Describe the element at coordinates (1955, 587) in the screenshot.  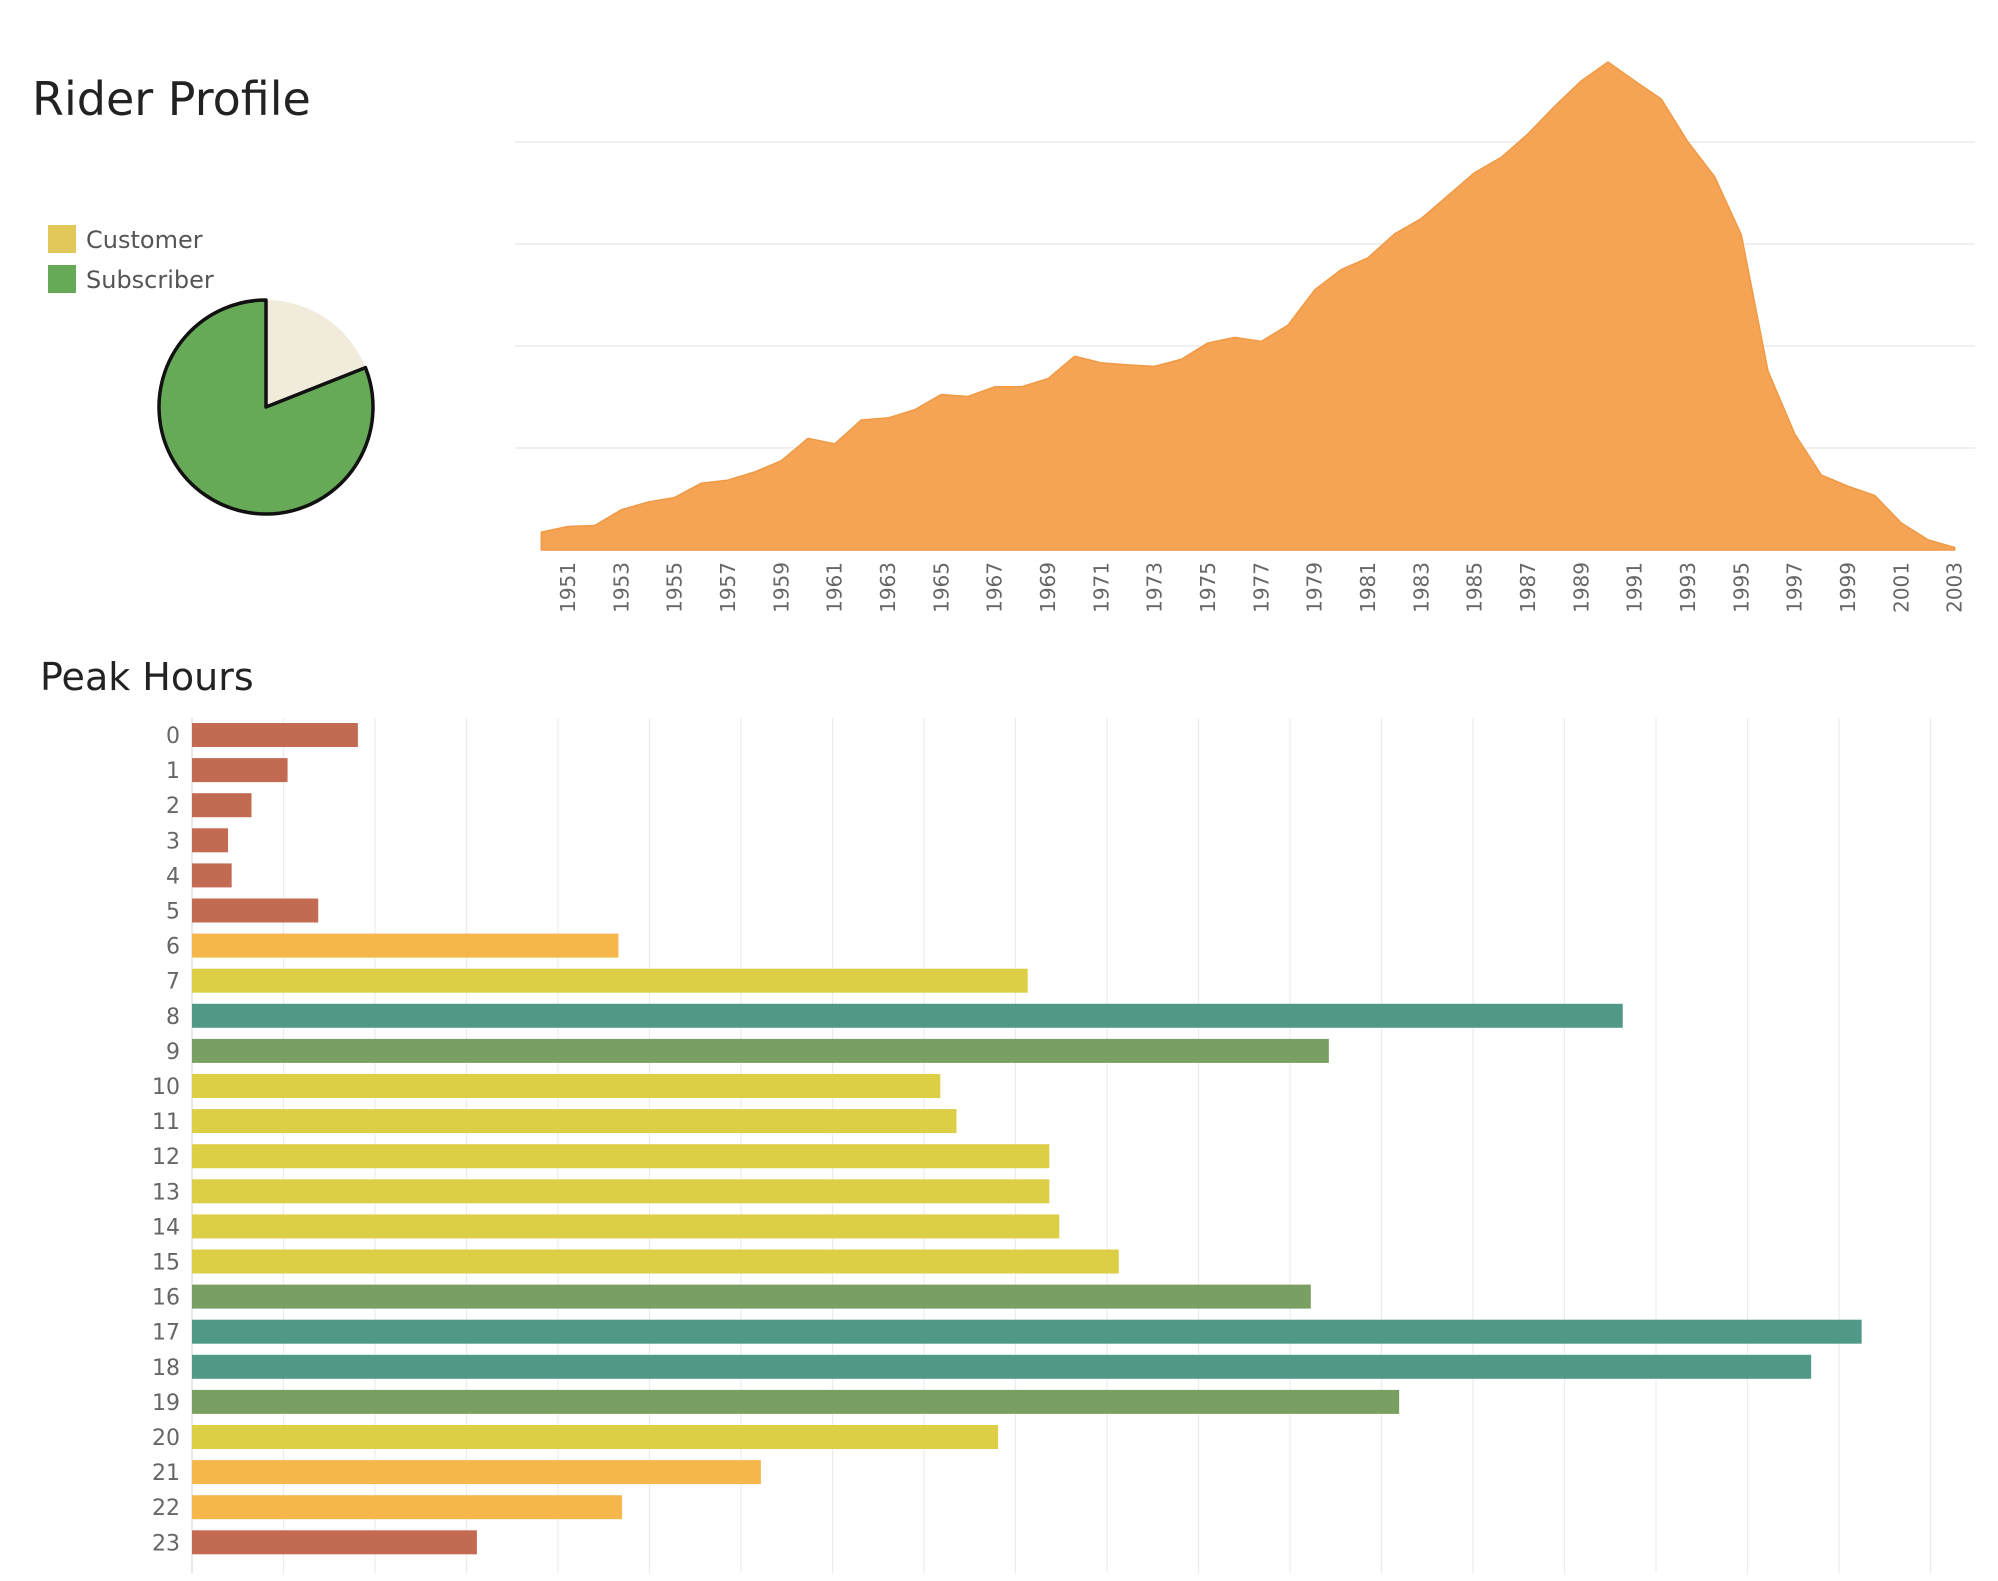
I see `x-tick-label: 2003` at that location.